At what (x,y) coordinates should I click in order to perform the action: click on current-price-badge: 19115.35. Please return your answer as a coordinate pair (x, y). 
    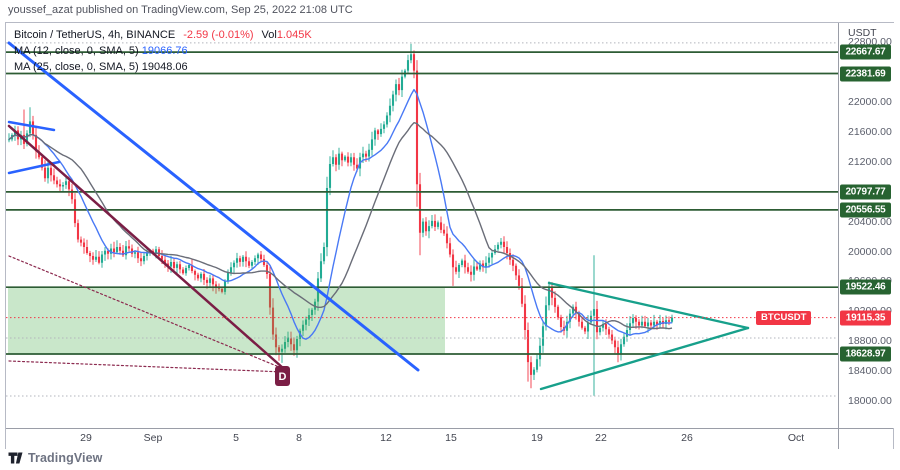
    Looking at the image, I should click on (865, 318).